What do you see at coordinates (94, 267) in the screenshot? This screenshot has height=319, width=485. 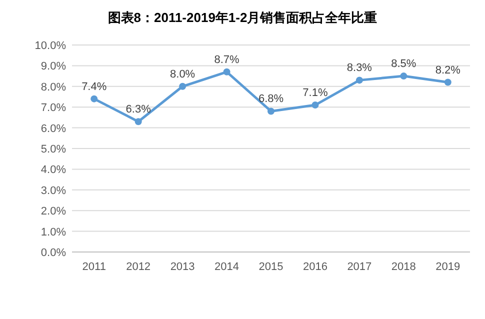 I see `x-tick-label: 2011` at bounding box center [94, 267].